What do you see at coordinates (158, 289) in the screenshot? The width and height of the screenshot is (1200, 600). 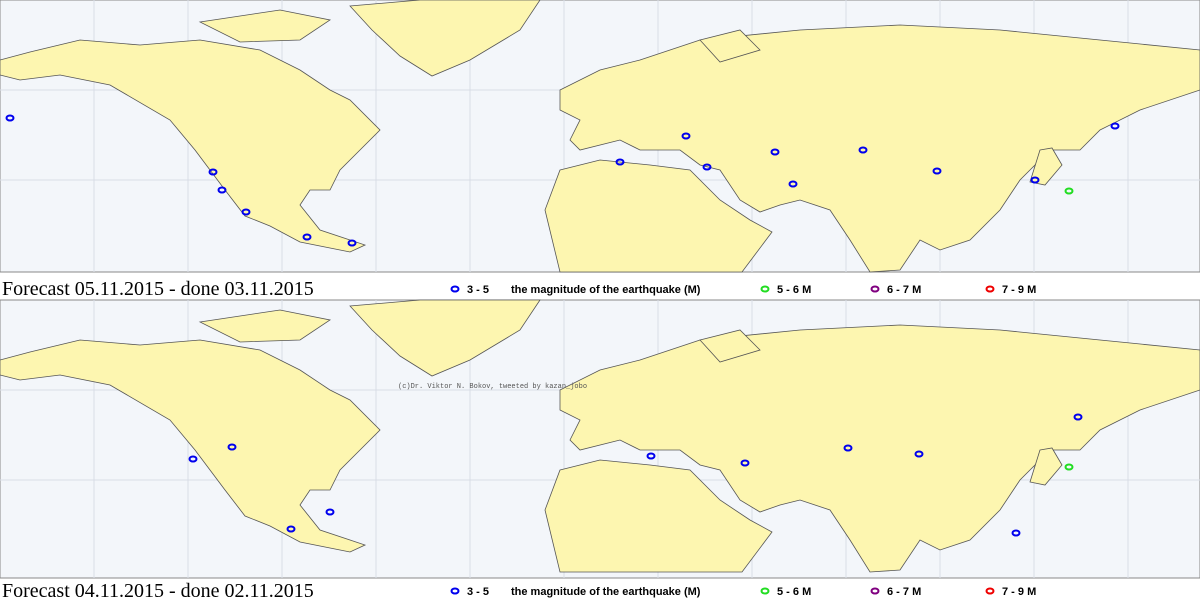 I see `forecast-title: Forecast 05.11.2015 - done 03.11.2015` at bounding box center [158, 289].